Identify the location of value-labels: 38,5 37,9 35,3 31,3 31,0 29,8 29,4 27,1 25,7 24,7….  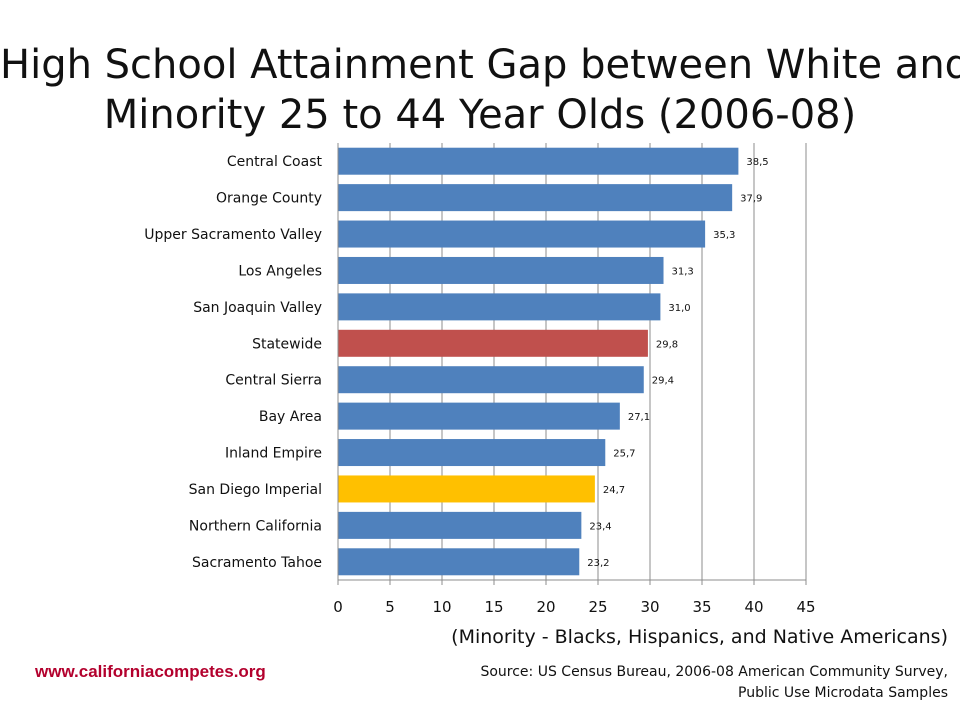
(677, 363).